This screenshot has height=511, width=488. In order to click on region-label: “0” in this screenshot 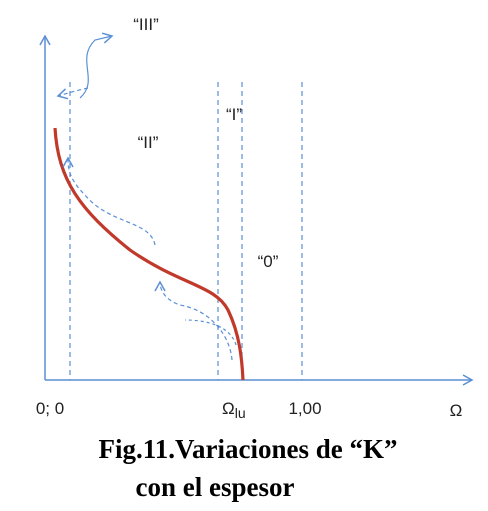, I will do `click(268, 261)`.